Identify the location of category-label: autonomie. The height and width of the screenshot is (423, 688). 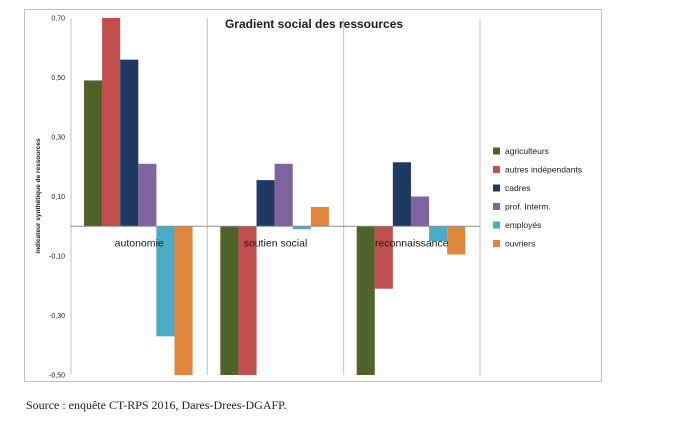
(139, 243).